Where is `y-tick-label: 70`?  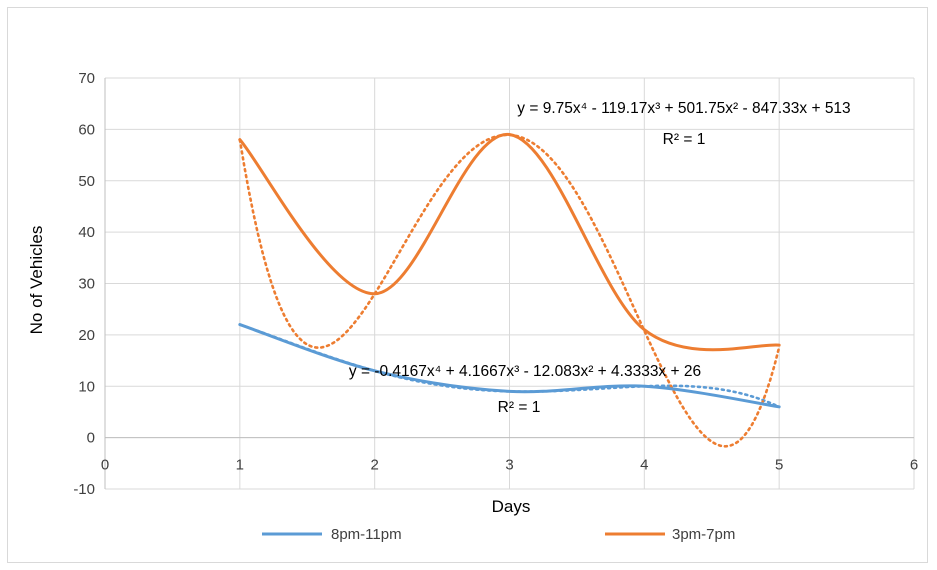 y-tick-label: 70 is located at coordinates (86, 78).